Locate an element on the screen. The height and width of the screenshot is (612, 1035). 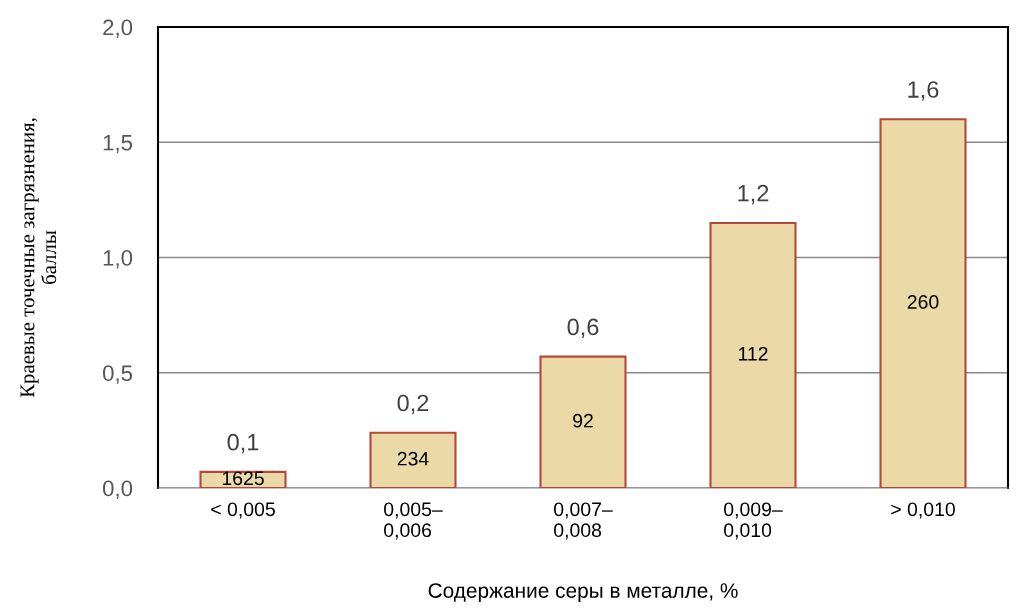
annotation: 234 is located at coordinates (413, 458).